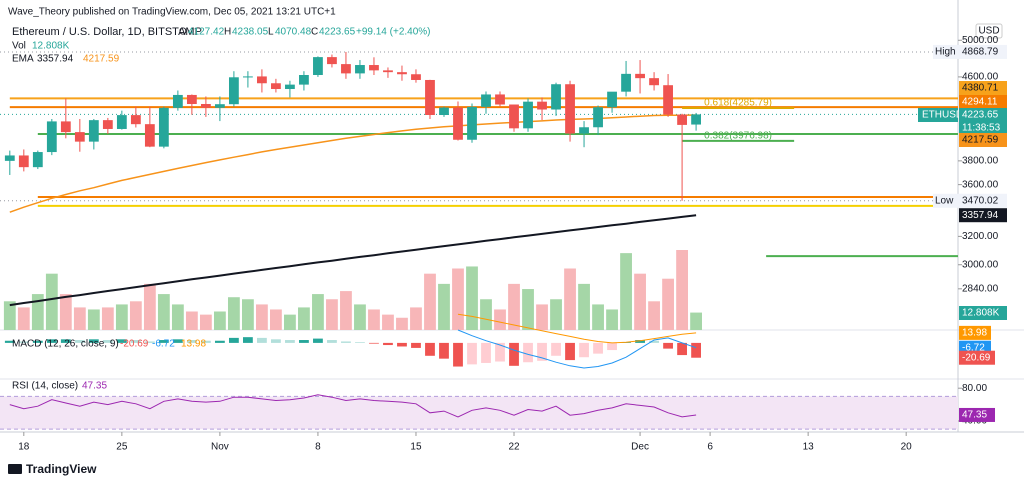 Image resolution: width=1024 pixels, height=484 pixels. Describe the element at coordinates (122, 447) in the screenshot. I see `x-tick-label: 25` at that location.